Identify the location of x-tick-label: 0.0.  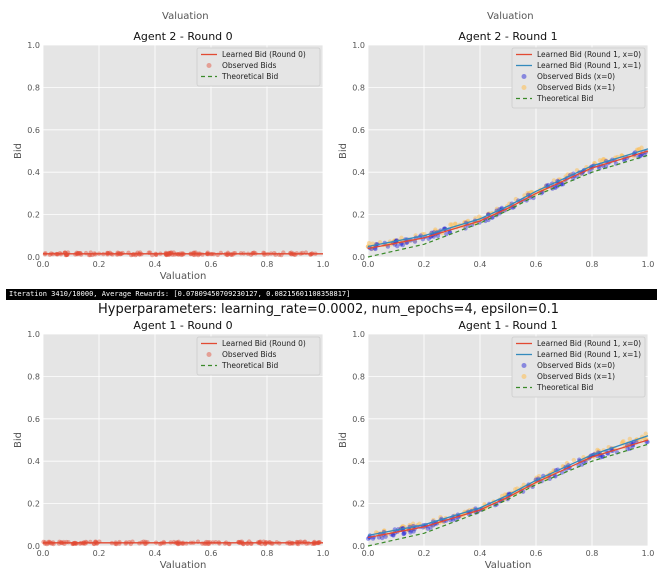
(368, 553).